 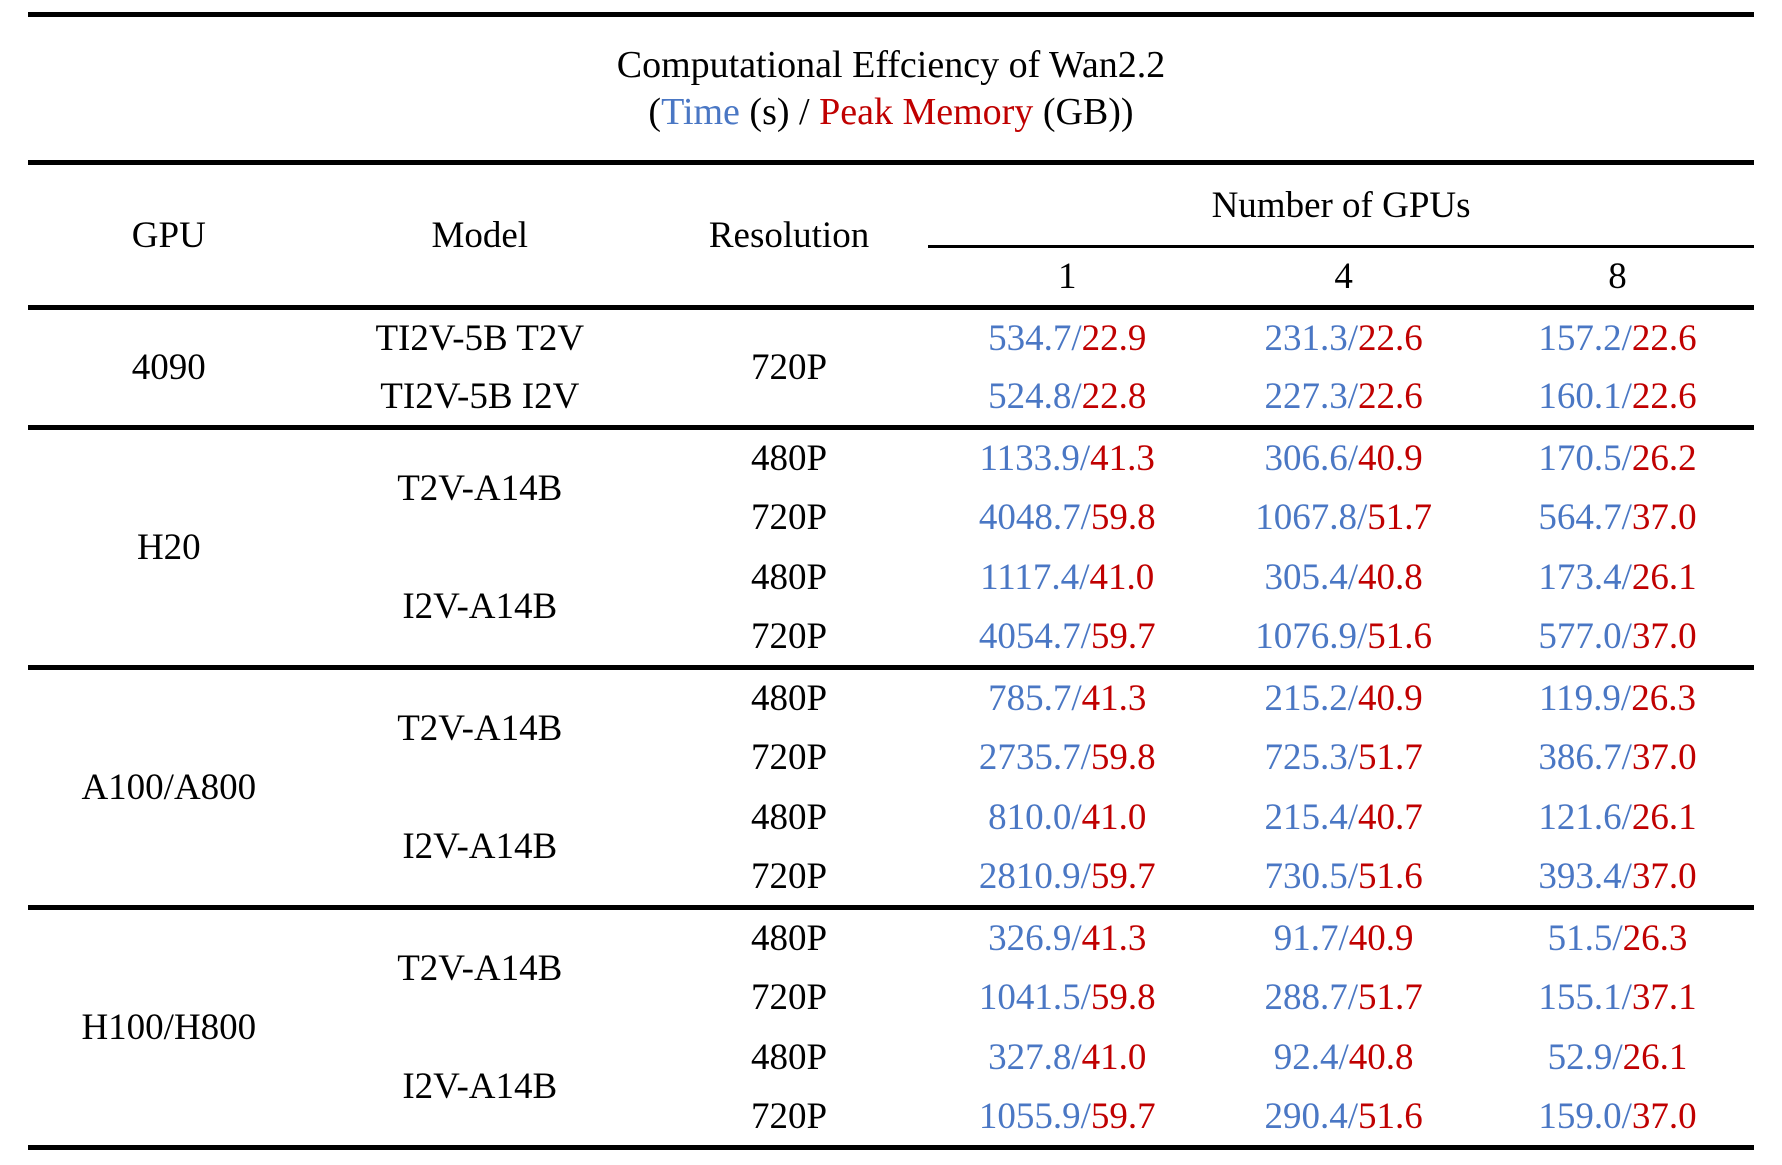 What do you see at coordinates (1030, 699) in the screenshot?
I see `time-value: 785.7` at bounding box center [1030, 699].